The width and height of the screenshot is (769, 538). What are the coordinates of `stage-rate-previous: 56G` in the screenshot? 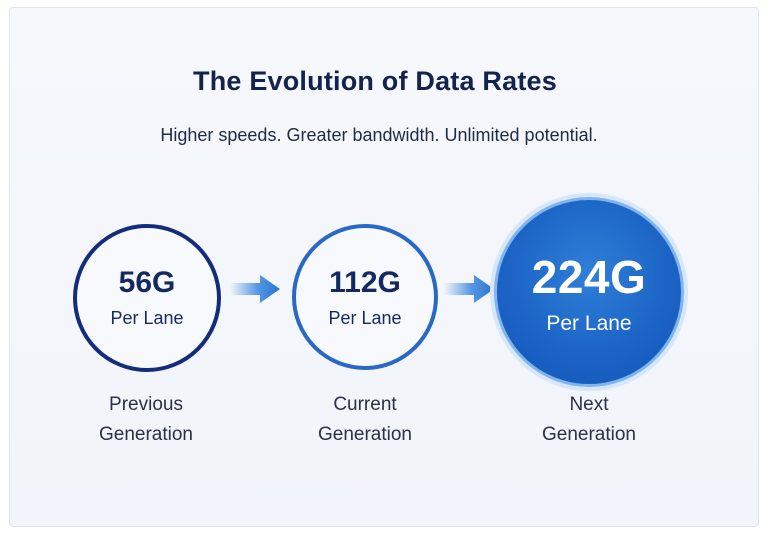 It's located at (147, 282).